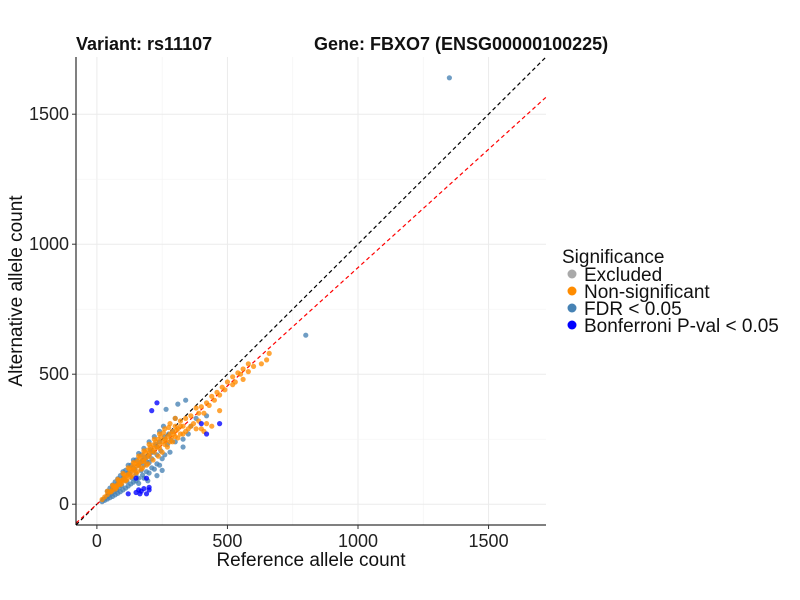 This screenshot has height=600, width=800. What do you see at coordinates (144, 44) in the screenshot?
I see `chart-title-variant: Variant: rs11107` at bounding box center [144, 44].